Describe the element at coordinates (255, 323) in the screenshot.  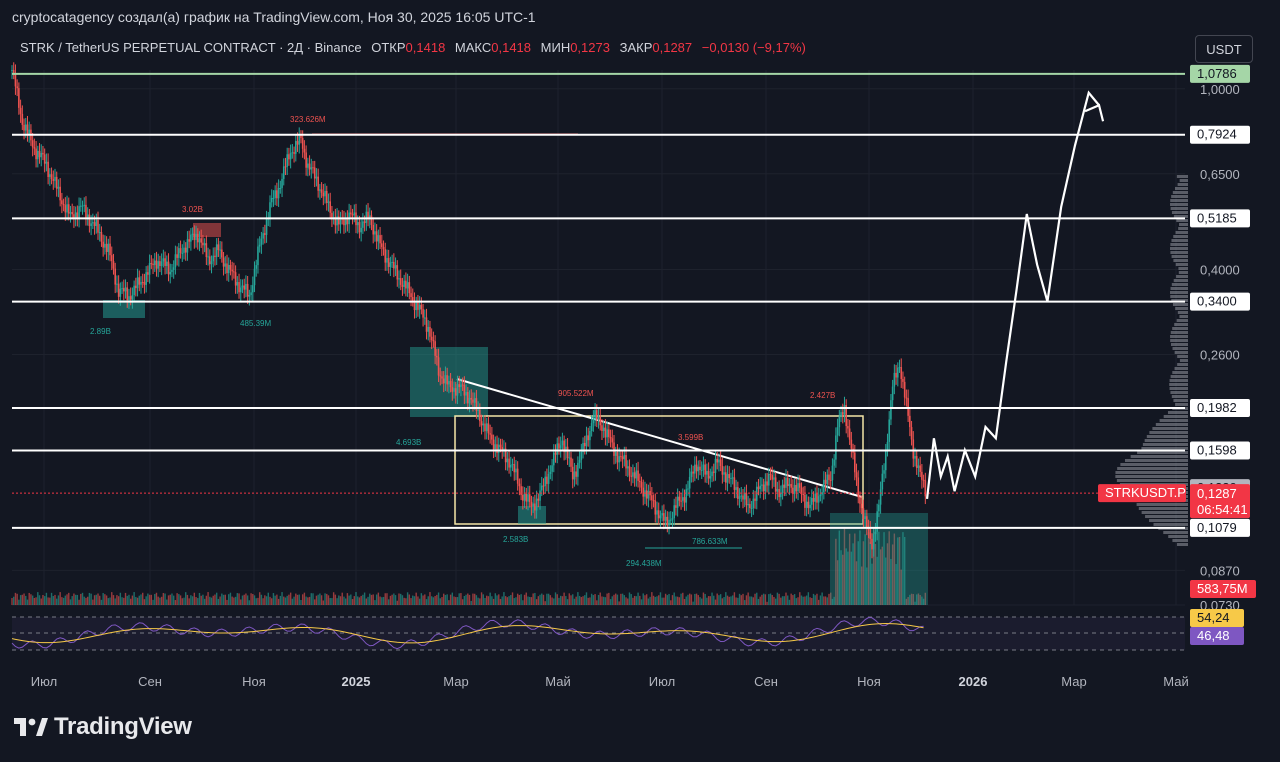
I see `volume-annotation: 485.39M` at that location.